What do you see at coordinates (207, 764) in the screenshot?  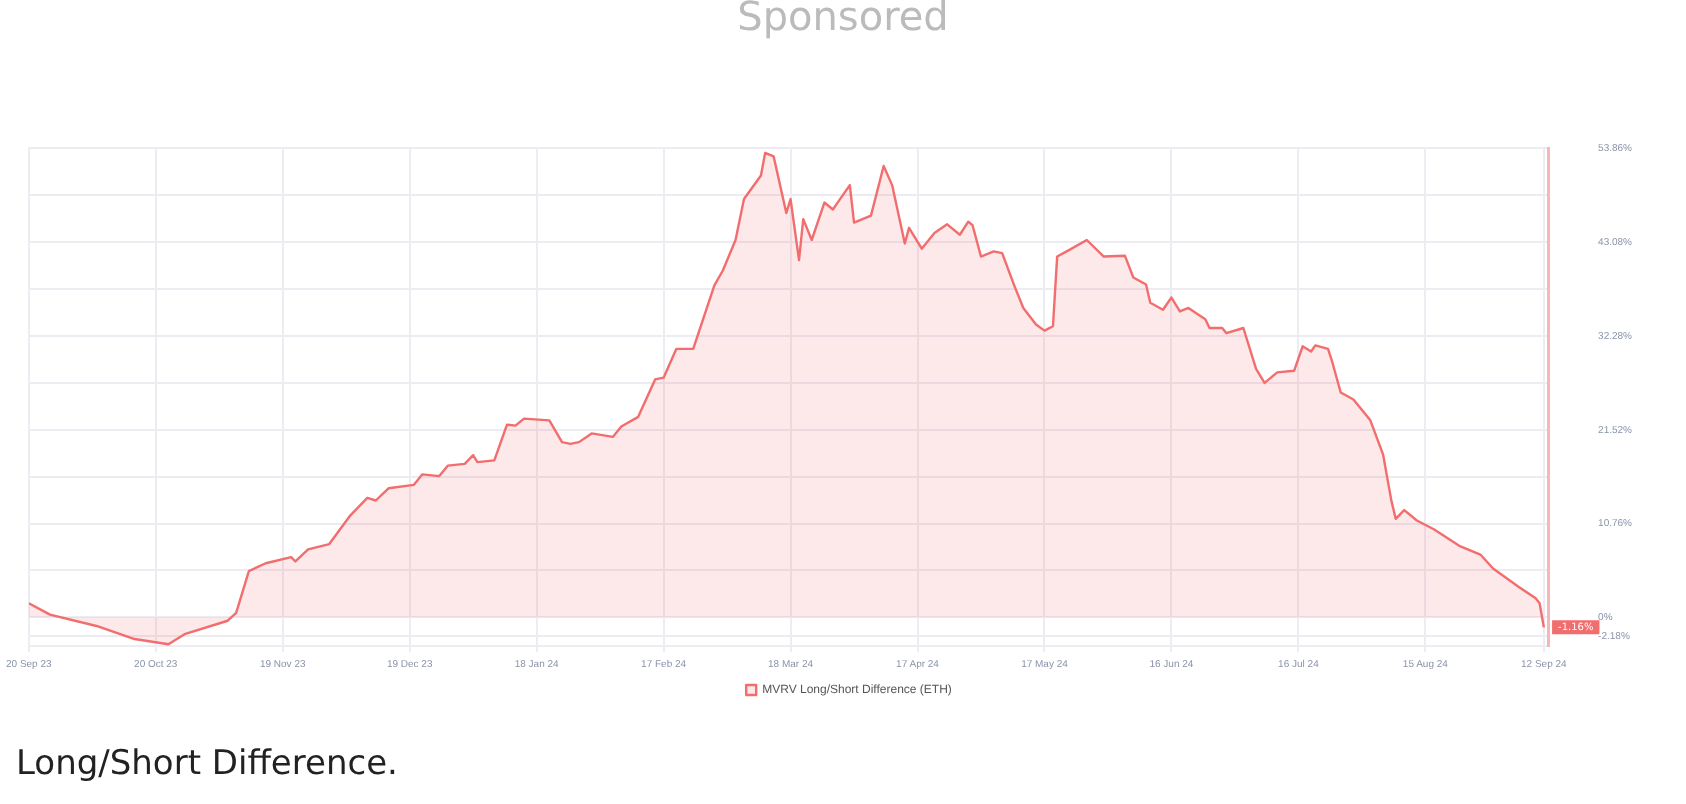 I see `text: Long/Short Difference.` at bounding box center [207, 764].